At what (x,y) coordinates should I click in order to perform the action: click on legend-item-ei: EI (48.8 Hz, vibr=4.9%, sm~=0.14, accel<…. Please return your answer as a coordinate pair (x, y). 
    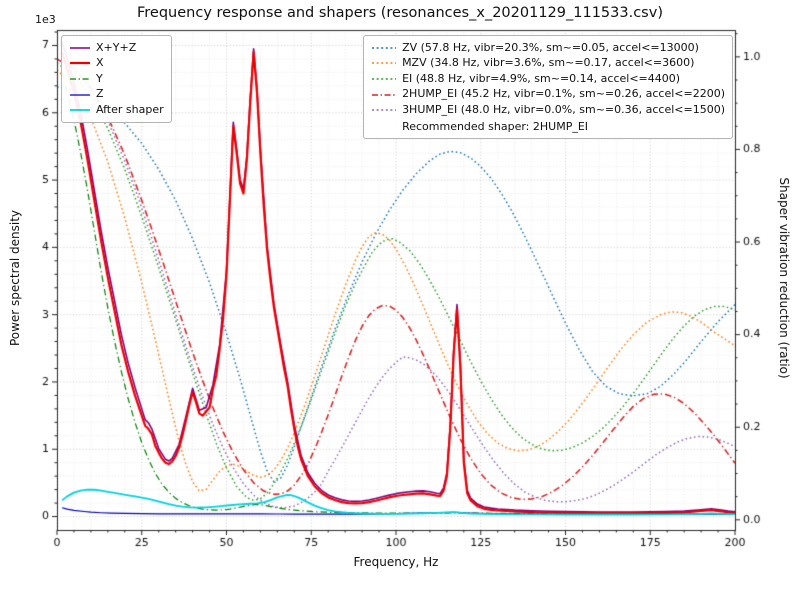
    Looking at the image, I should click on (548, 79).